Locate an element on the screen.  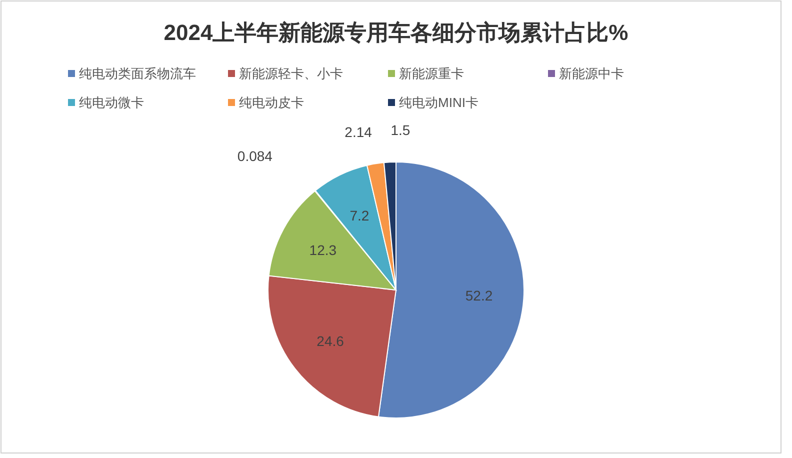
data-label: 7.2 is located at coordinates (360, 215).